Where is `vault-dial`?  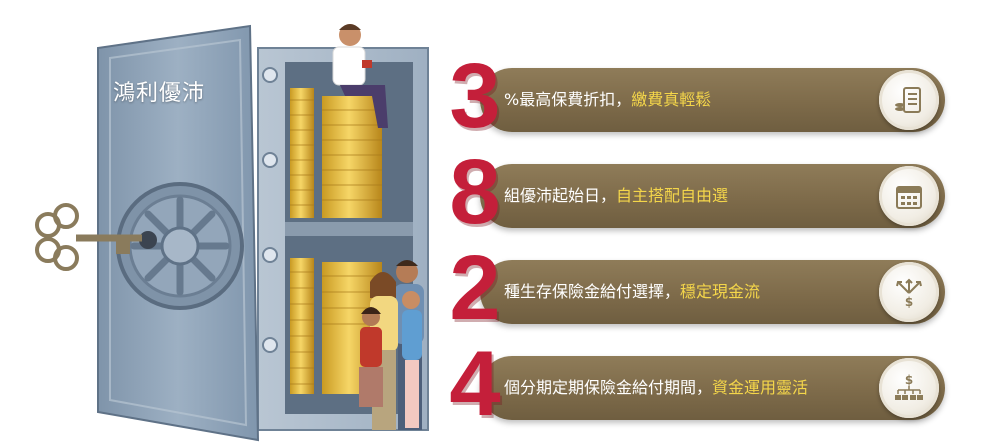 vault-dial is located at coordinates (180, 246).